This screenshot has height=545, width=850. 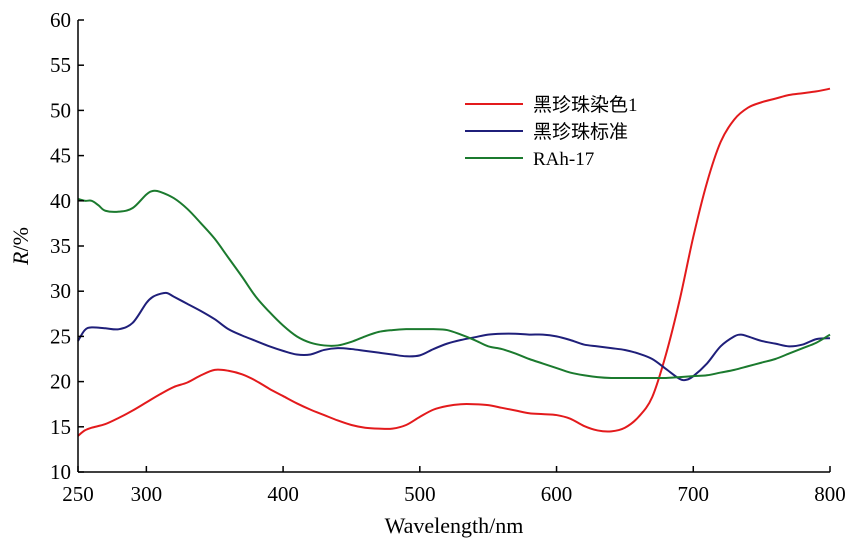 What do you see at coordinates (585, 105) in the screenshot?
I see `legend-label-1: 黑珍珠染色1` at bounding box center [585, 105].